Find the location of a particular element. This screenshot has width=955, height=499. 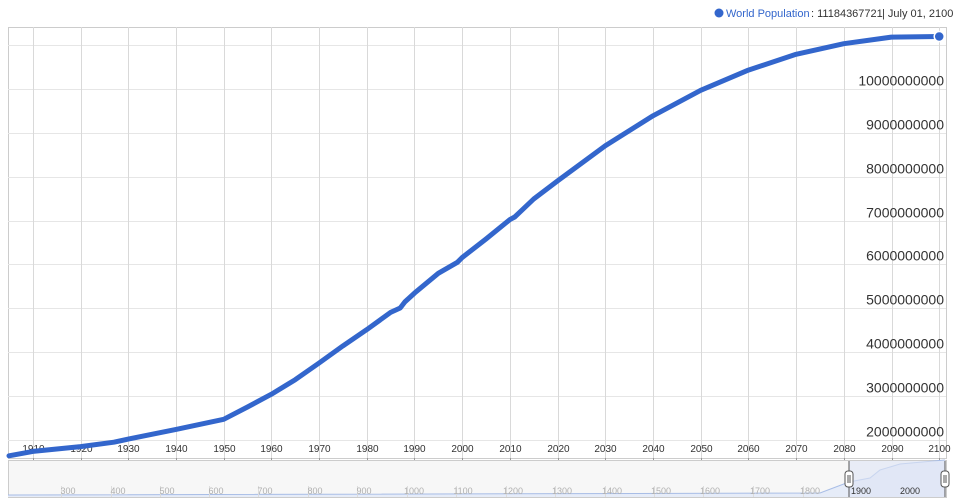

navigator-tick-label: 1100 is located at coordinates (462, 491).